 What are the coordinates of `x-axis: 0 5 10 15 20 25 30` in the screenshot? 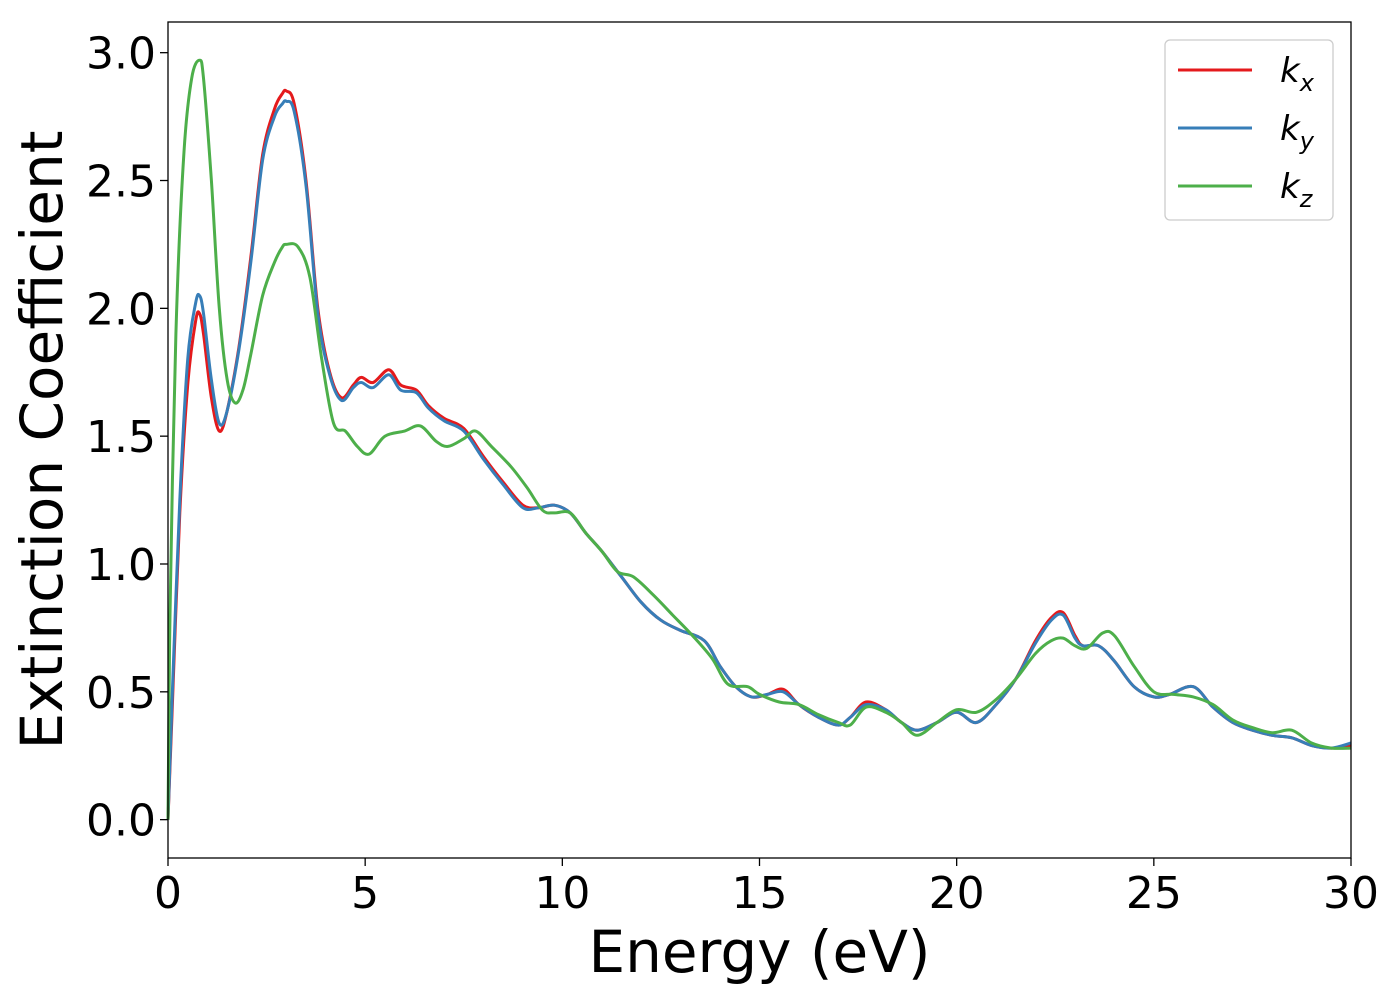 It's located at (766, 888).